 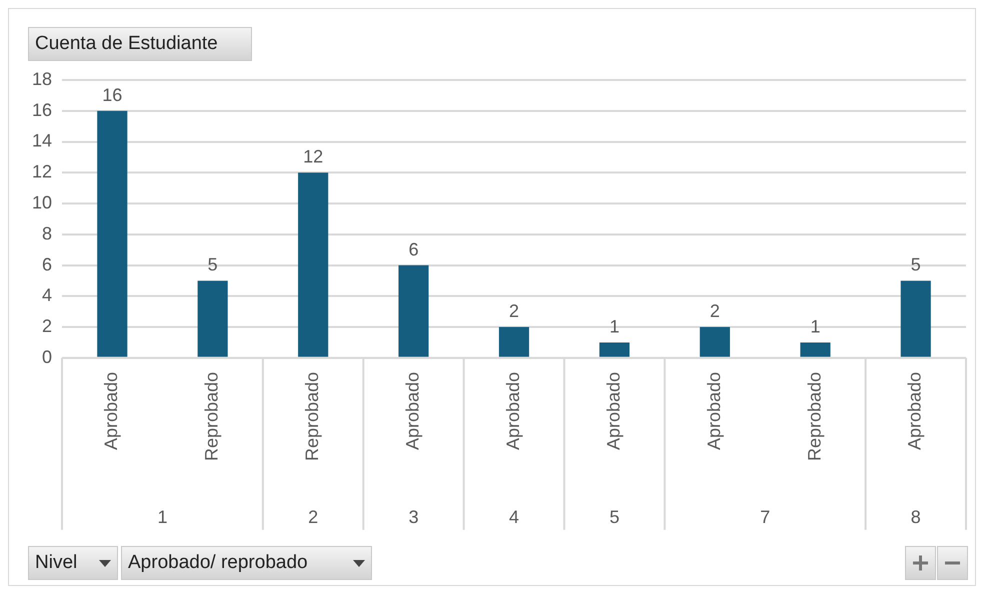 I want to click on y-tick-label: 14, so click(x=42, y=140).